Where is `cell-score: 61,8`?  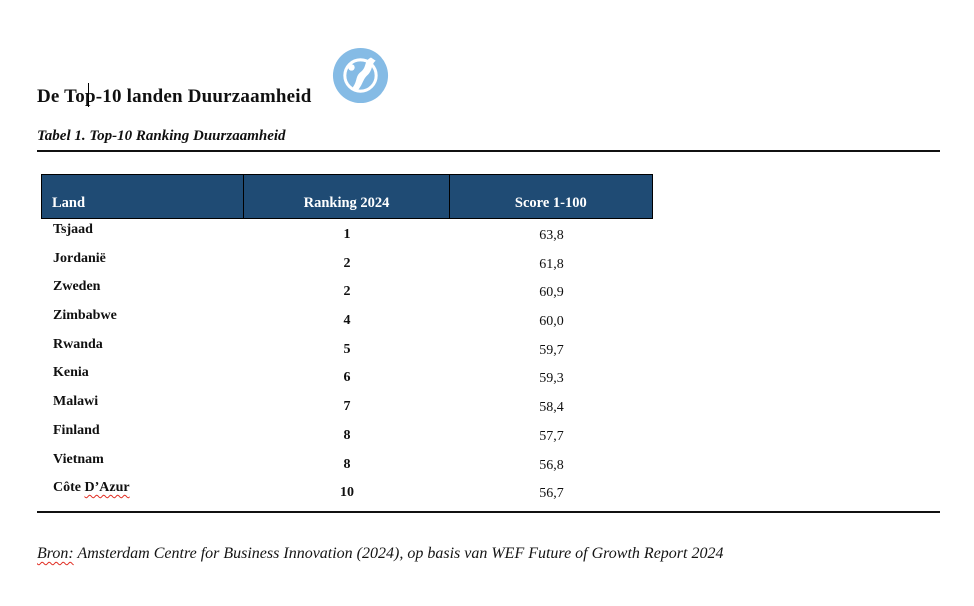 cell-score: 61,8 is located at coordinates (551, 264).